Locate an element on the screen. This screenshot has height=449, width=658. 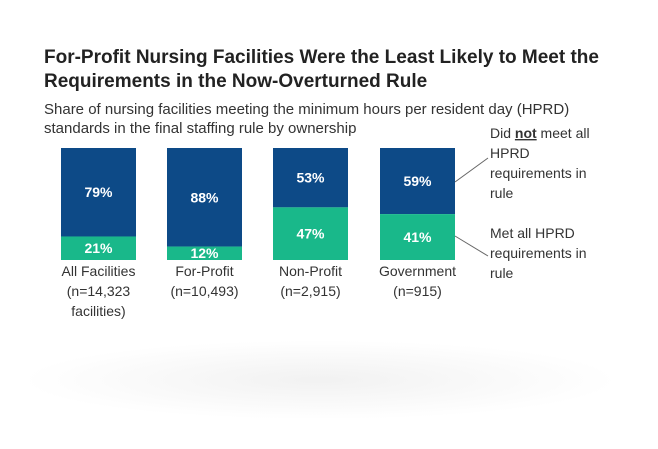
data-label-met-0: 21% is located at coordinates (98, 248).